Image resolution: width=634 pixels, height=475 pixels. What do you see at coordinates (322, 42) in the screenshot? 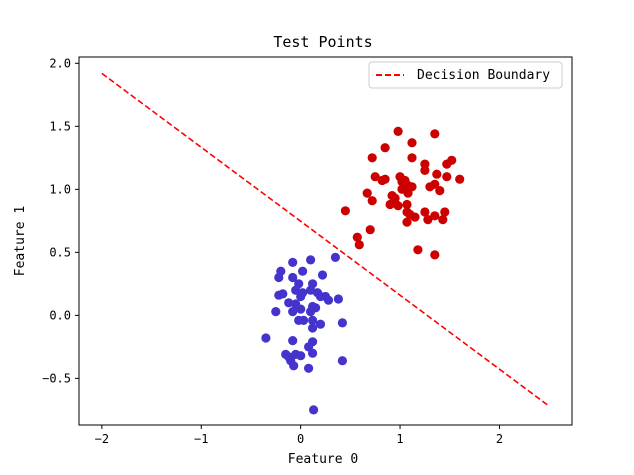
I see `chart-title: Test Points` at bounding box center [322, 42].